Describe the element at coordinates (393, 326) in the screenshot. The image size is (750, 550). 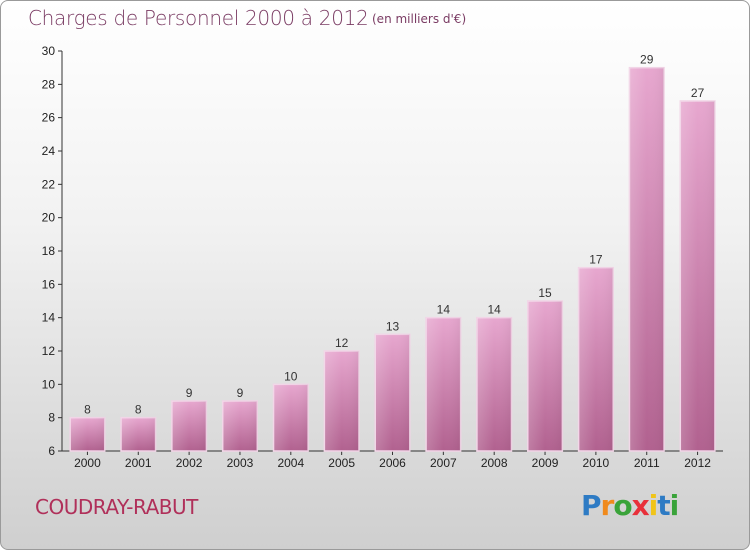
I see `data-label: 13` at that location.